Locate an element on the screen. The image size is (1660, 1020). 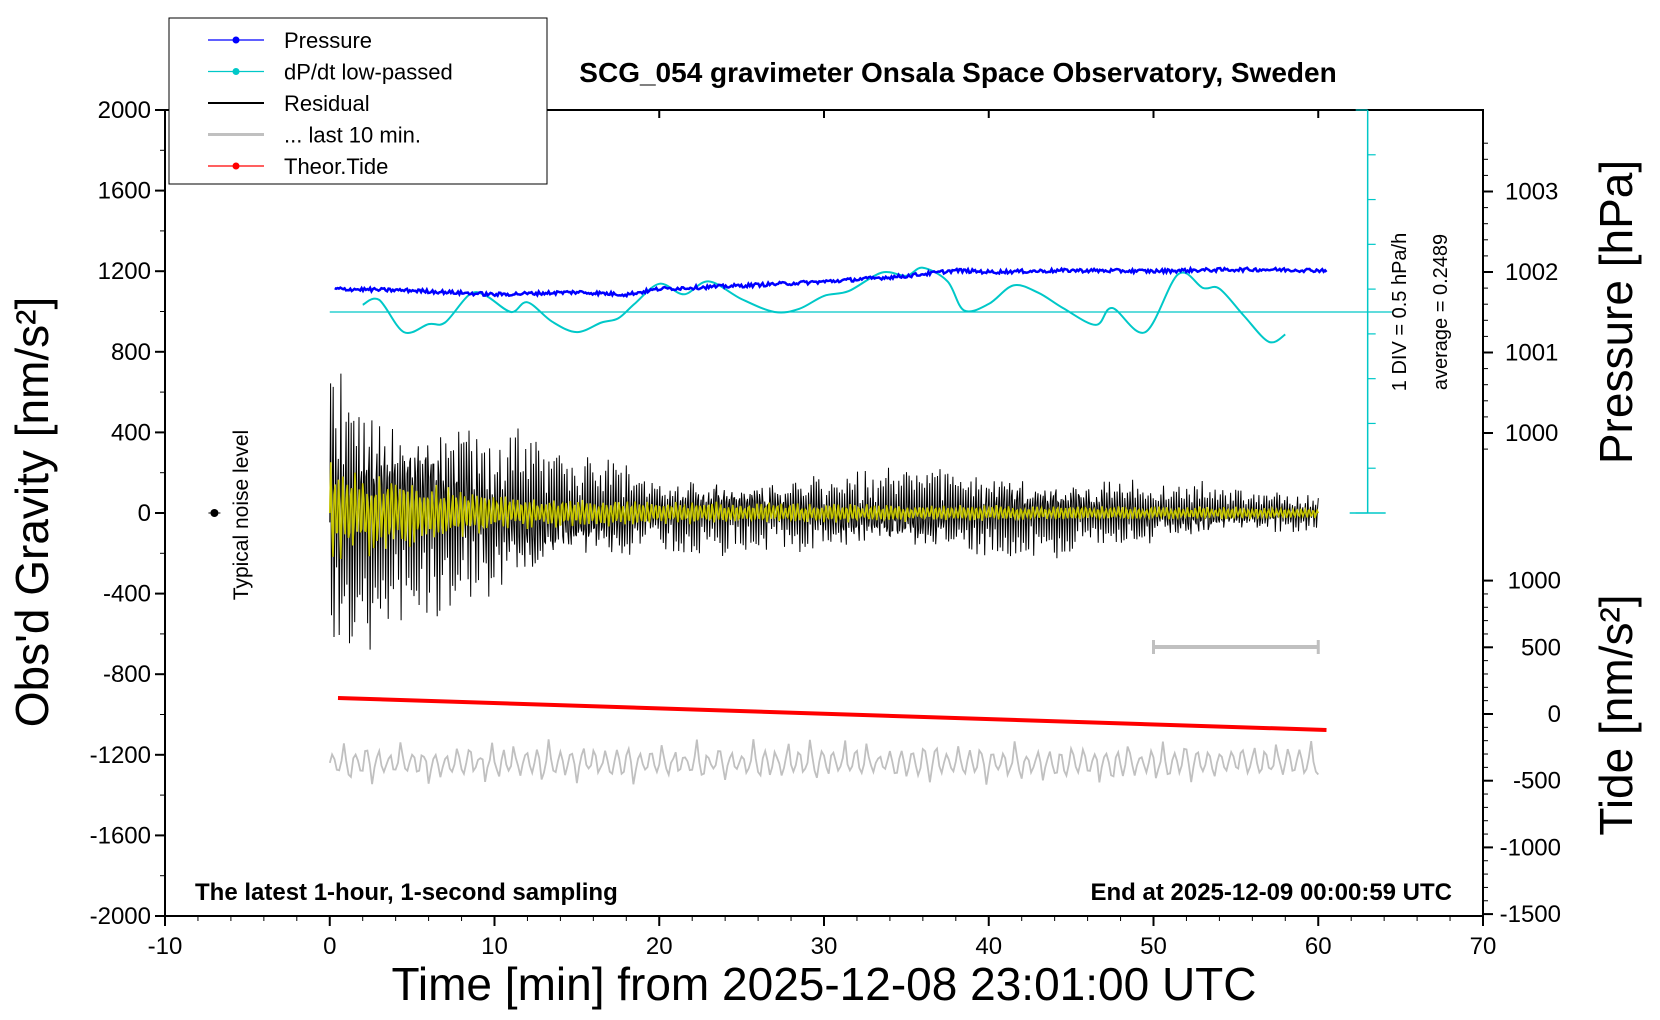
legend-label: Residual is located at coordinates (327, 103).